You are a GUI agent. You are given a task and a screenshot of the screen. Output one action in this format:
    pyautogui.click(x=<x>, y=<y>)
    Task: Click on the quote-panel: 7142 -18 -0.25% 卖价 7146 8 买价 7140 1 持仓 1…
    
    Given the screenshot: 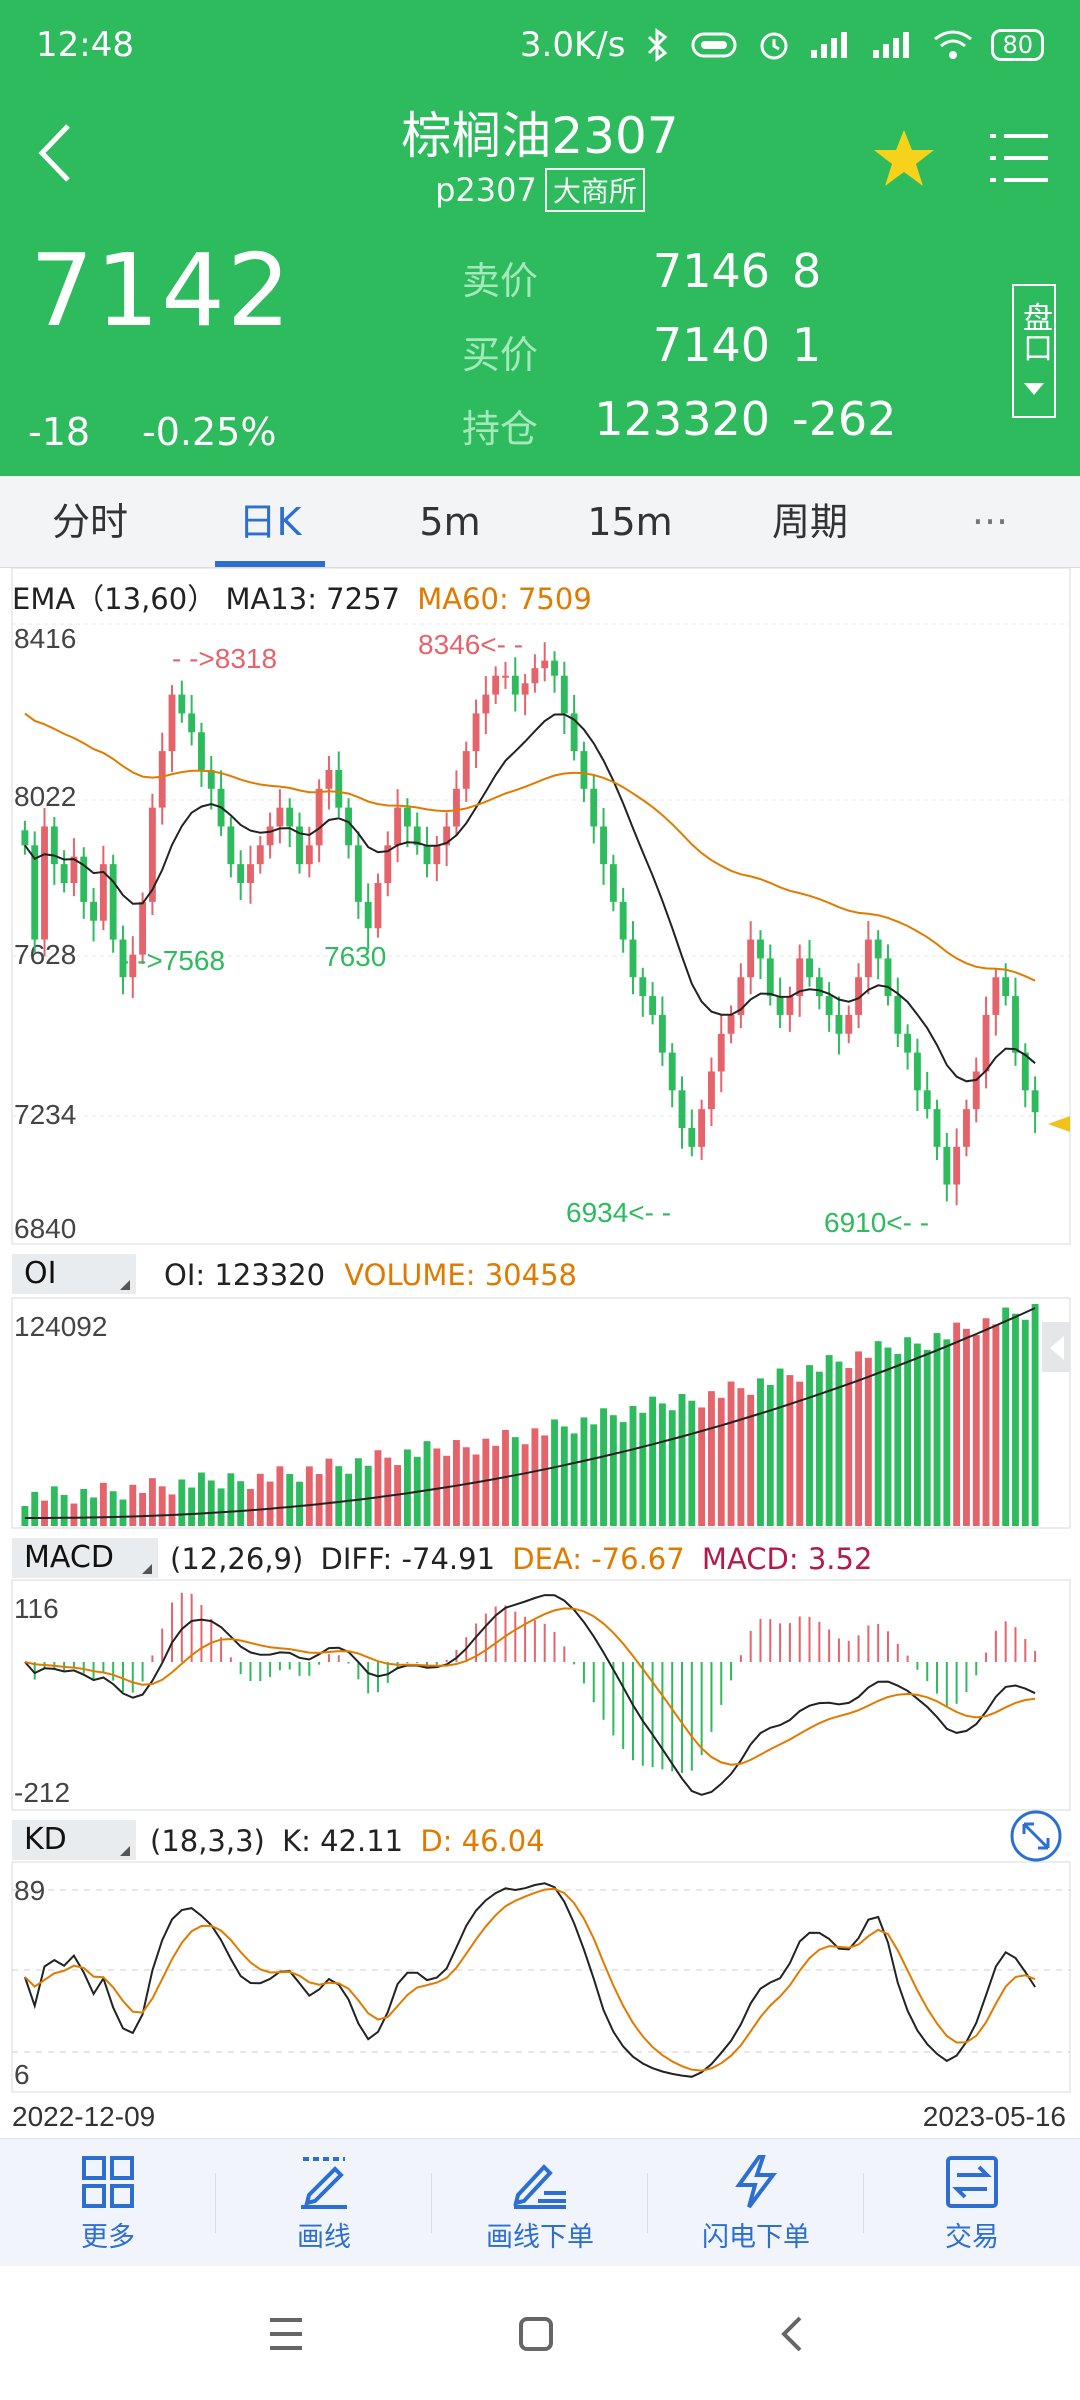 What is the action you would take?
    pyautogui.click(x=540, y=348)
    